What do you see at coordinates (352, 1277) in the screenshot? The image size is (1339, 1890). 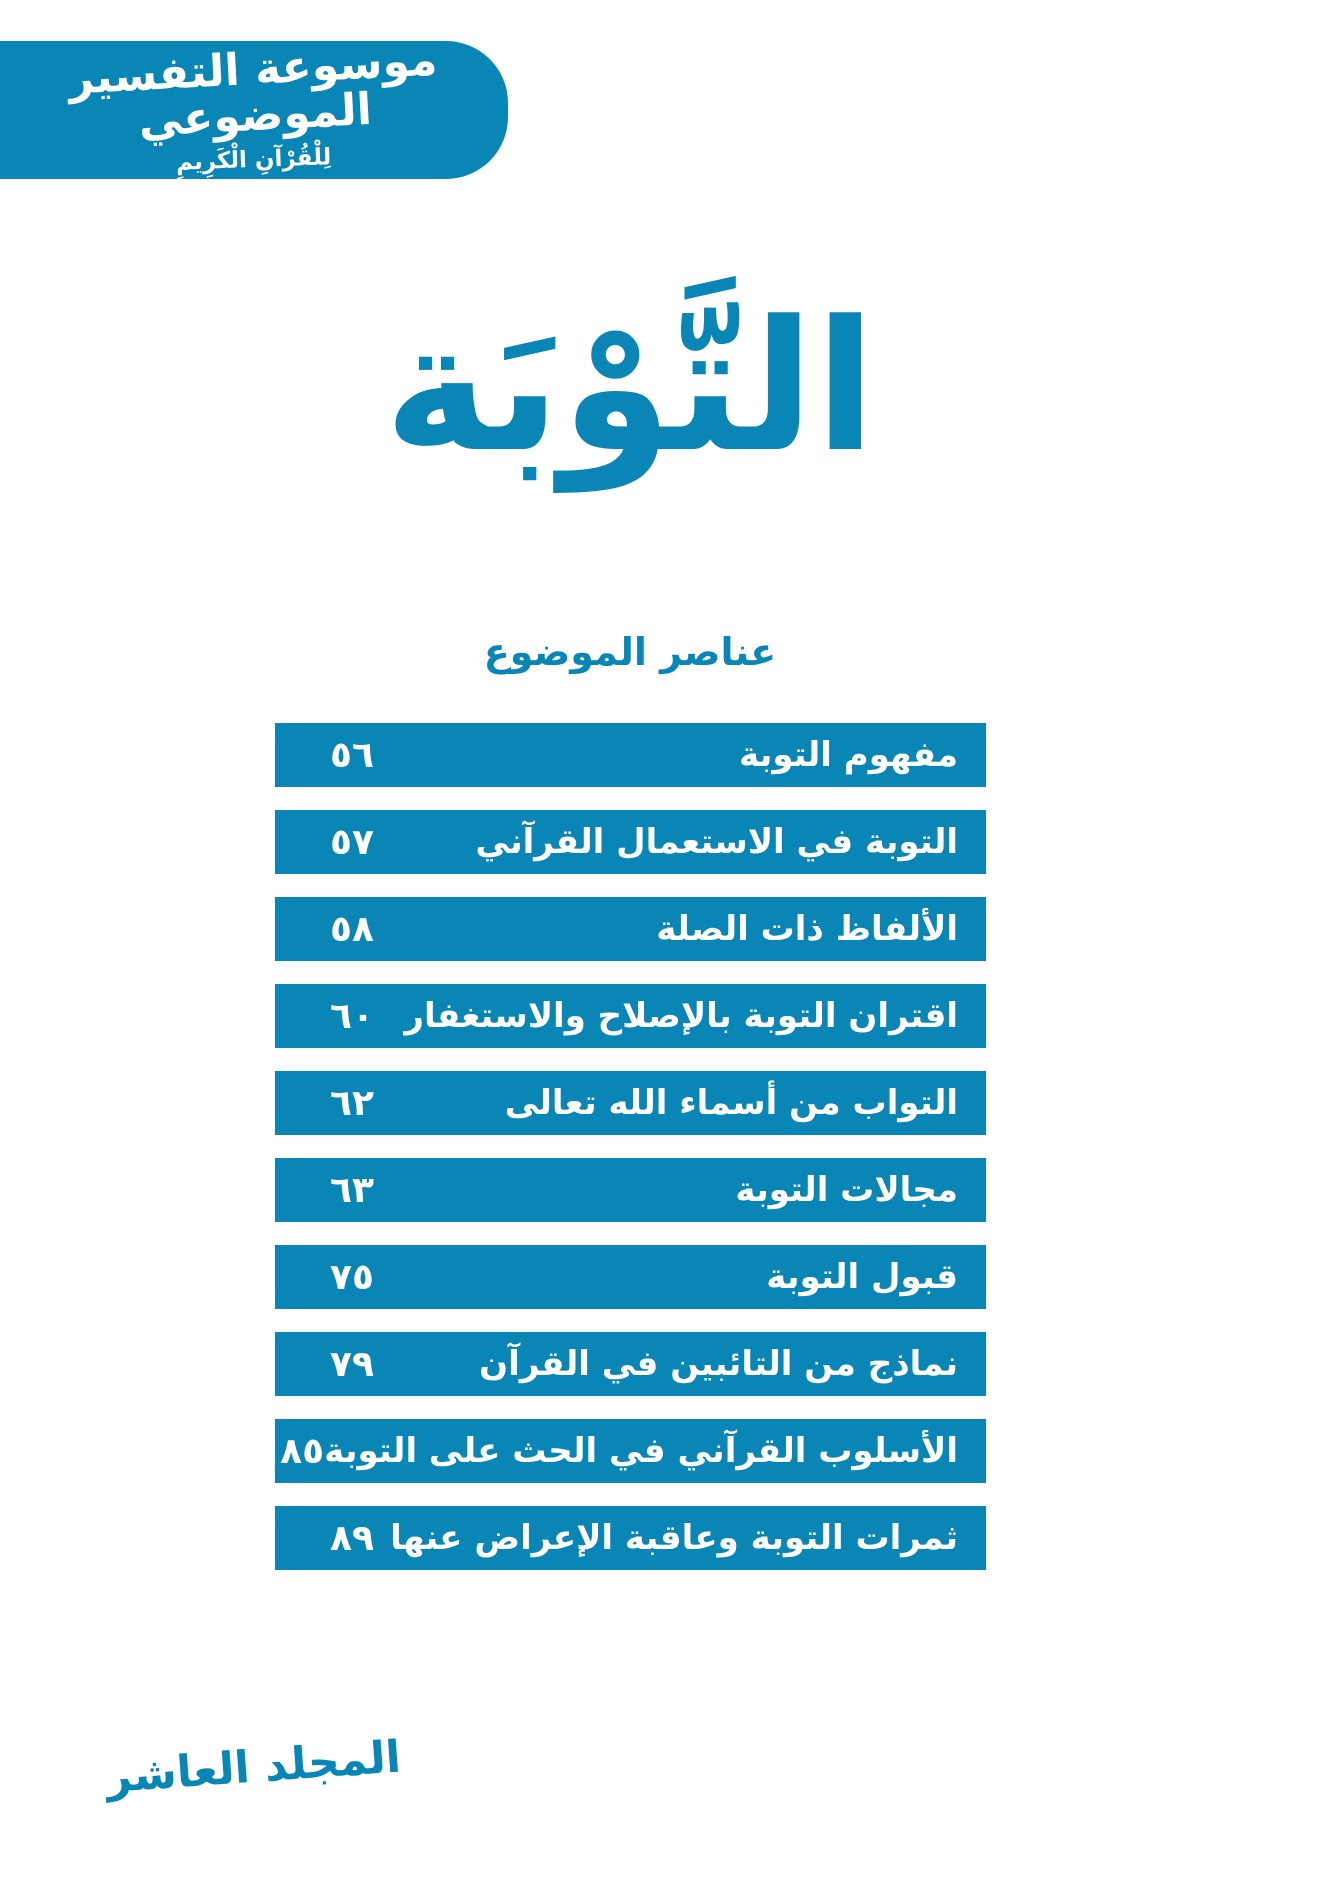 I see `toc-entry-page-number: ٧٥` at bounding box center [352, 1277].